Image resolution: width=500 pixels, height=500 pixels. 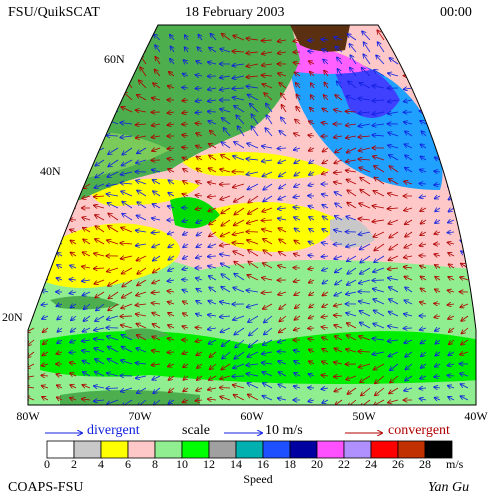 I want to click on footer-left: COAPS-FSU, so click(x=45, y=487).